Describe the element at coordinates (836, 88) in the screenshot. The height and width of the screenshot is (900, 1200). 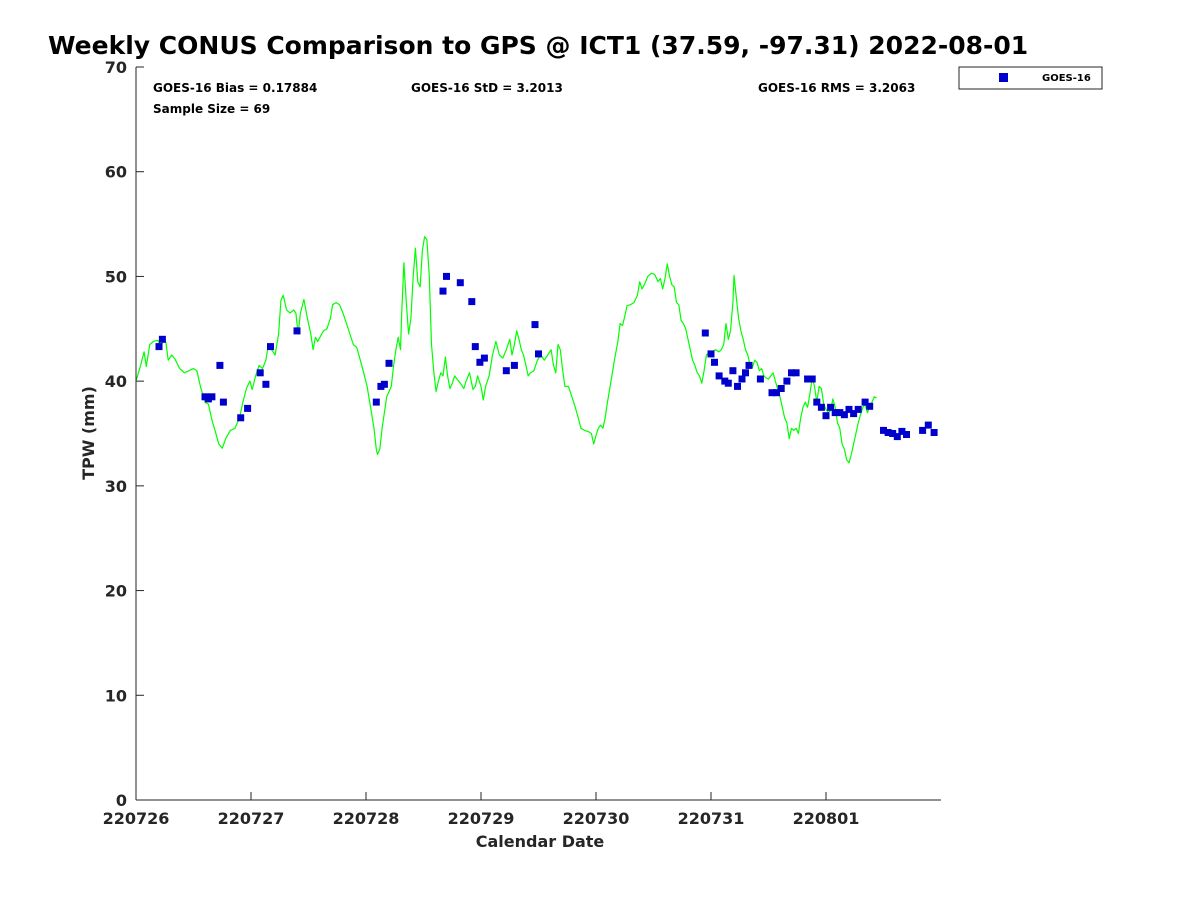
I see `rms-stat: GOES-16 RMS = 3.2063` at that location.